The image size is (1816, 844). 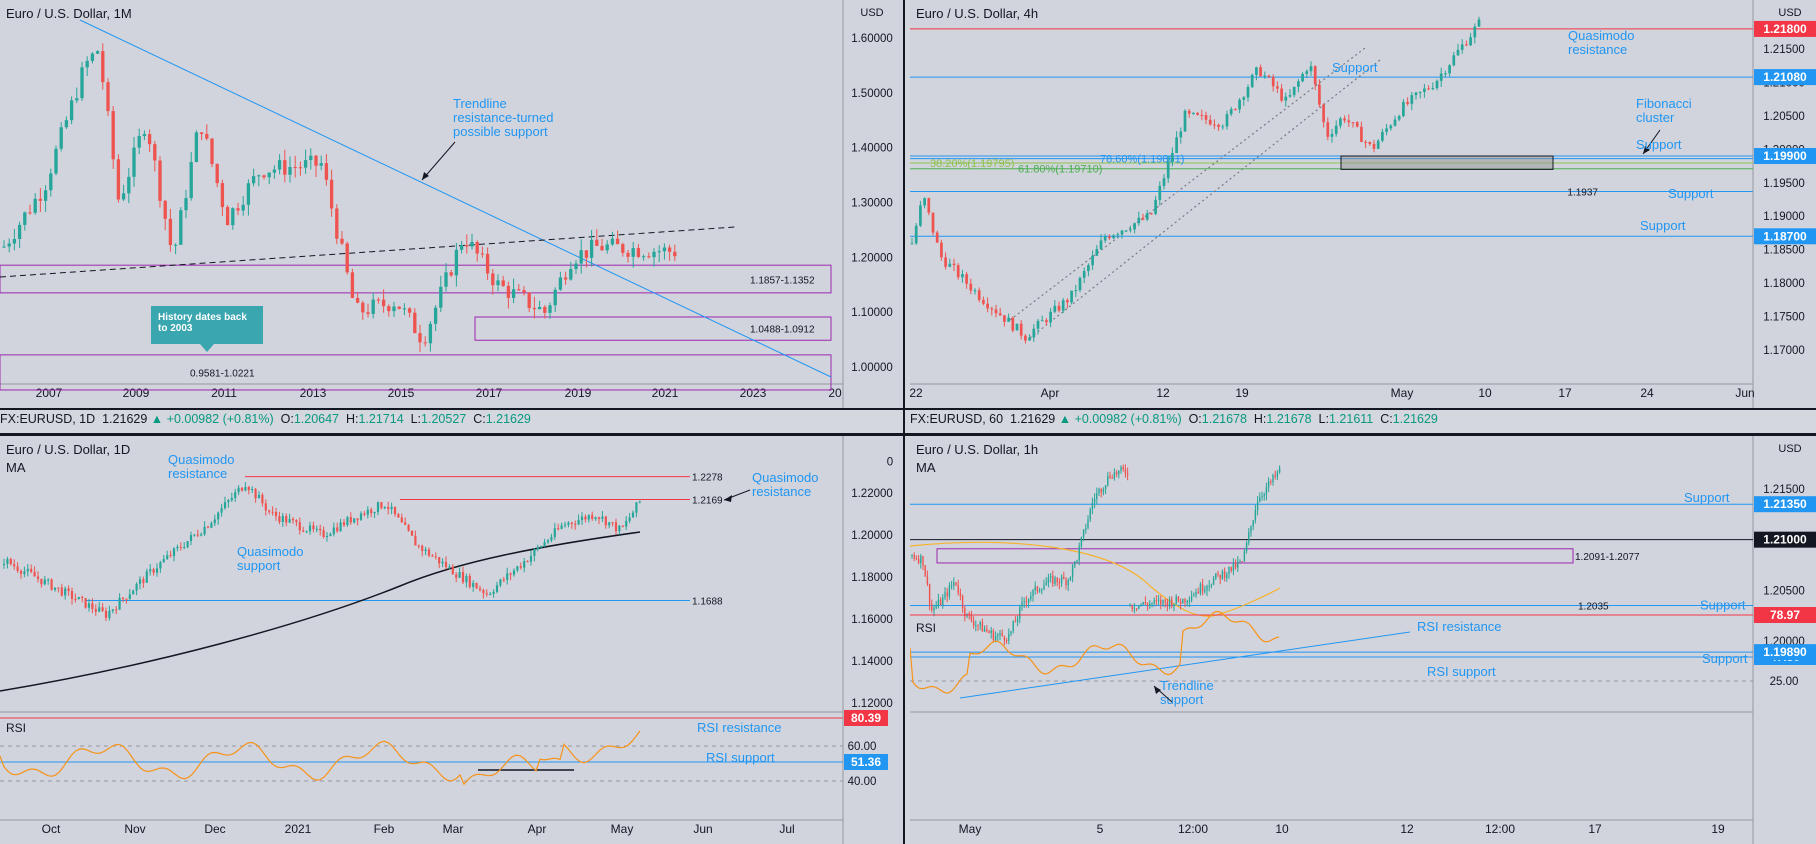 What do you see at coordinates (1607, 557) in the screenshot?
I see `zone-label: 1.2091-1.2077` at bounding box center [1607, 557].